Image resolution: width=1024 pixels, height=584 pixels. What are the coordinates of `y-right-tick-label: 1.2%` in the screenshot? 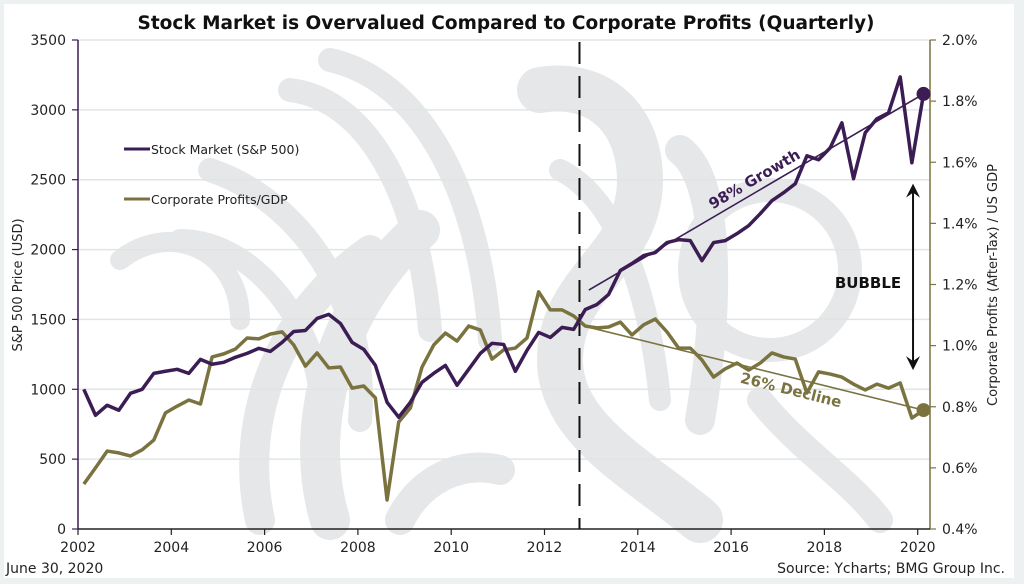 It's located at (960, 286).